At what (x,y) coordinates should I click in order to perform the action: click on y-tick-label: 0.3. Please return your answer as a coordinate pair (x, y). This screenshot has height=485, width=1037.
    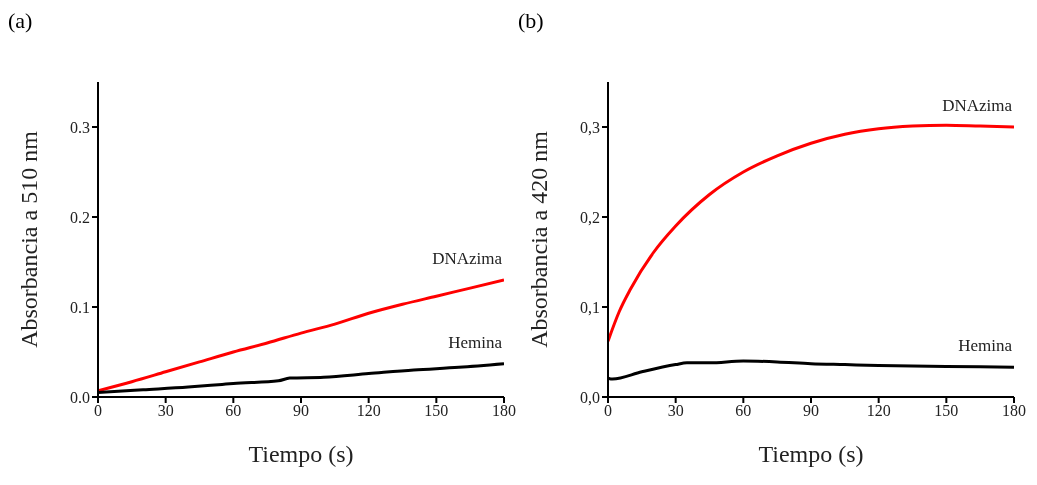
    Looking at the image, I should click on (80, 127).